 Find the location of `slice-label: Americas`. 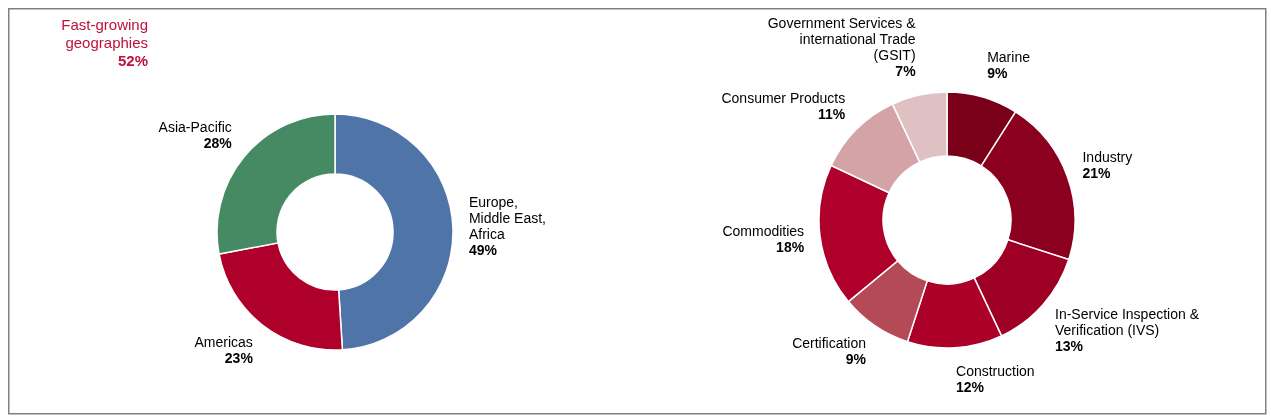

slice-label: Americas is located at coordinates (223, 341).